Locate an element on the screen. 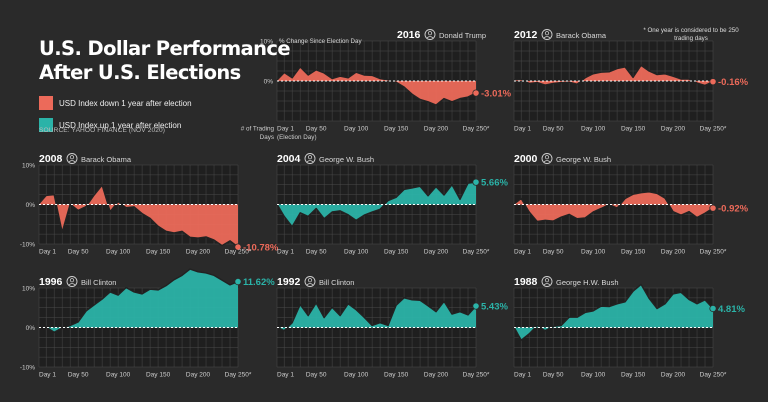  panel-year: 1992 is located at coordinates (289, 282).